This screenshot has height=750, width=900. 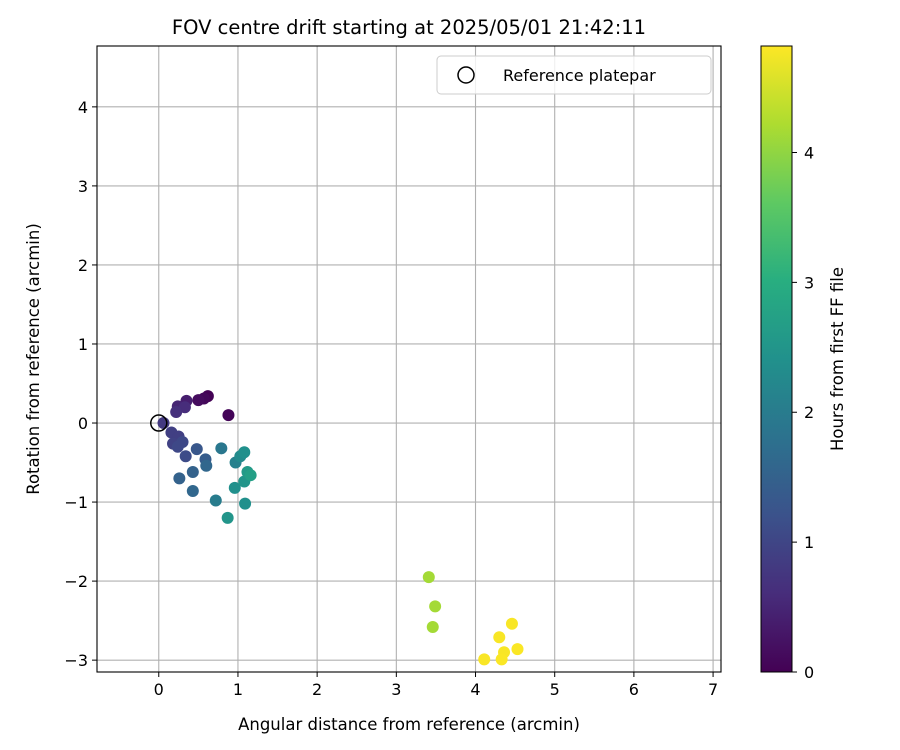 What do you see at coordinates (837, 359) in the screenshot?
I see `colorbar-label: Hours from first FF file` at bounding box center [837, 359].